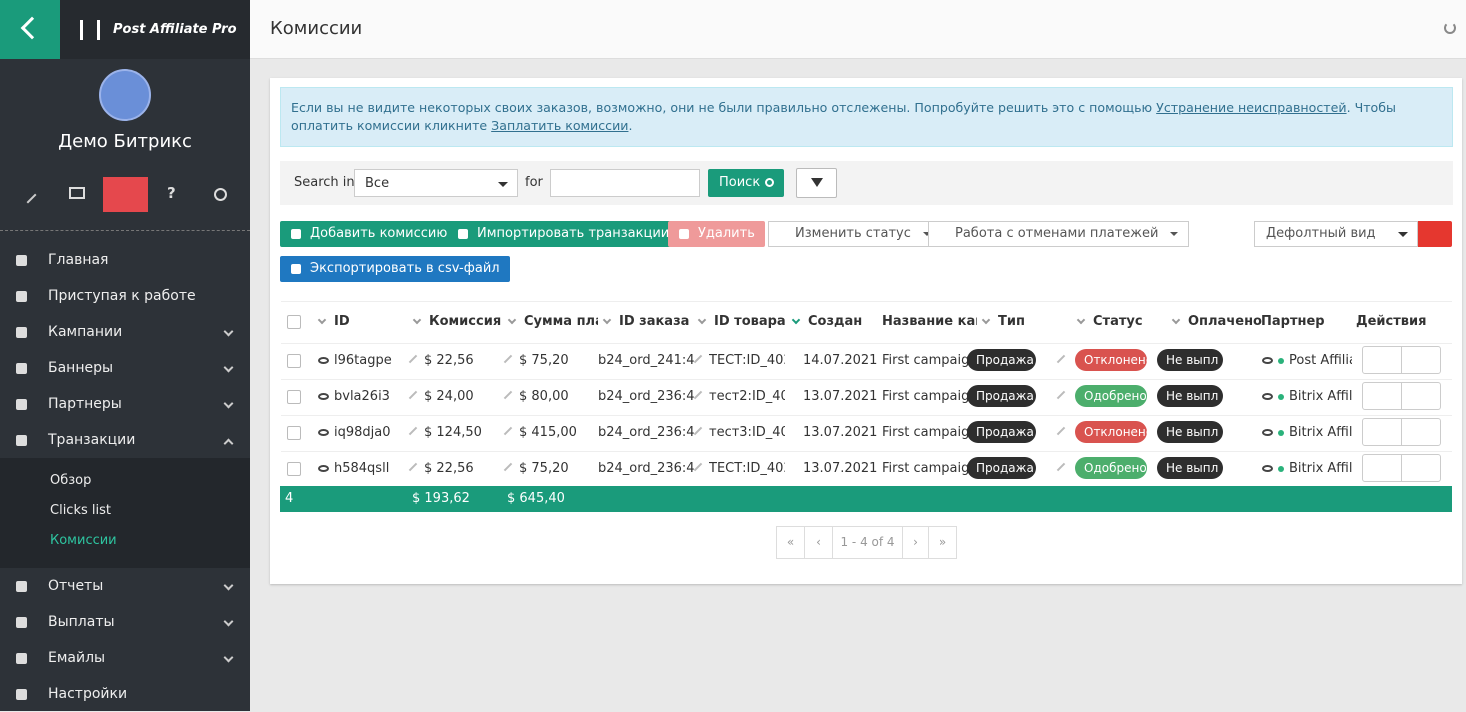 The width and height of the screenshot is (1466, 712). Describe the element at coordinates (125, 368) in the screenshot. I see `menu-item: Баннеры` at that location.